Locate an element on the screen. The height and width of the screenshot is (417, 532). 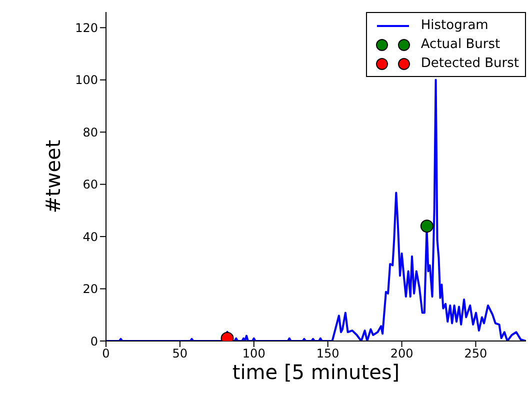
y-tick-label: 60 is located at coordinates (90, 185).